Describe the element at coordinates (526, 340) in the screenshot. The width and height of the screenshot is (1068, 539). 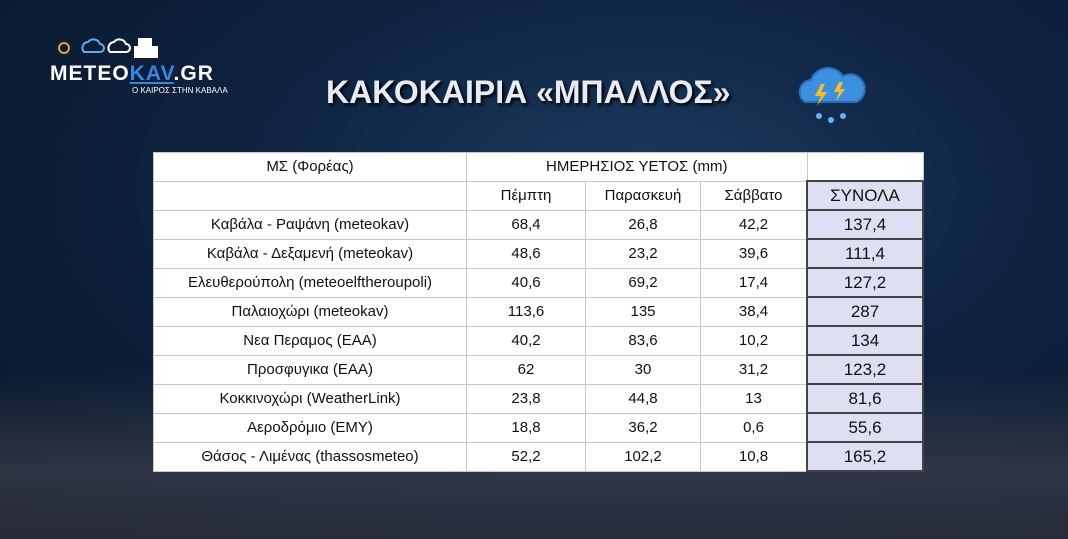
I see `value-cell: 40,2` at that location.